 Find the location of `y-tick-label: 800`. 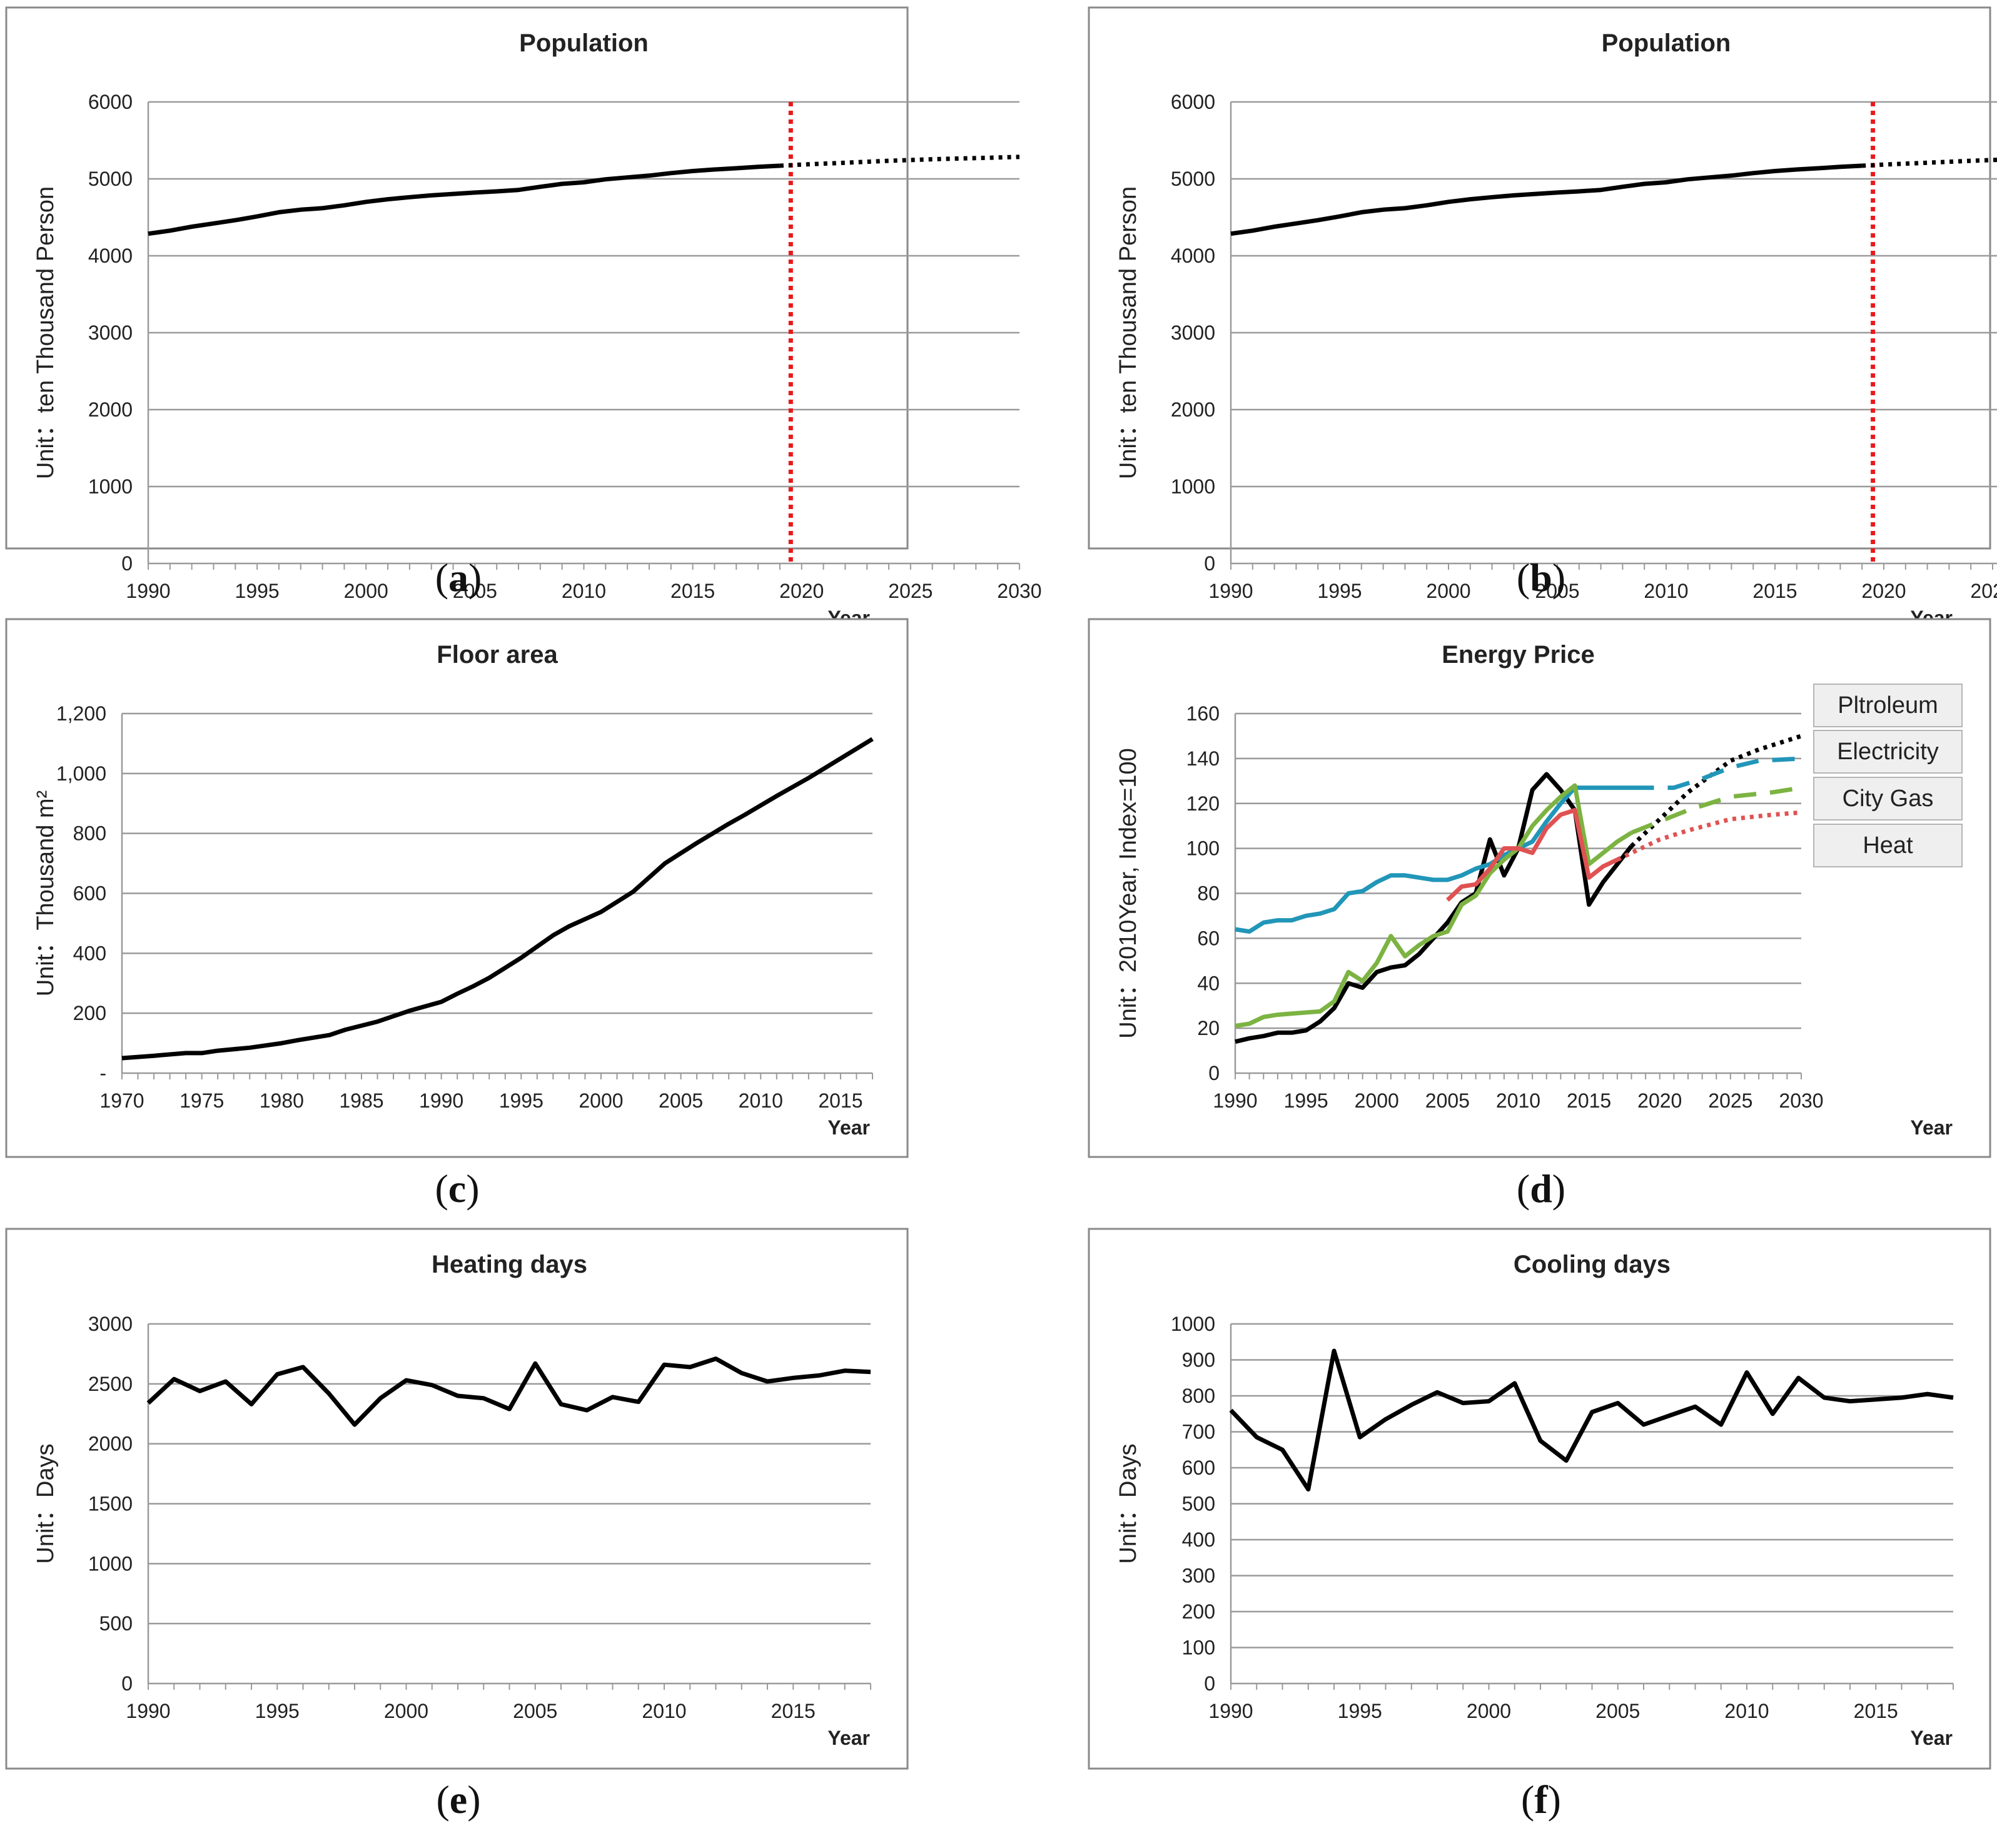

y-tick-label: 800 is located at coordinates (89, 833).